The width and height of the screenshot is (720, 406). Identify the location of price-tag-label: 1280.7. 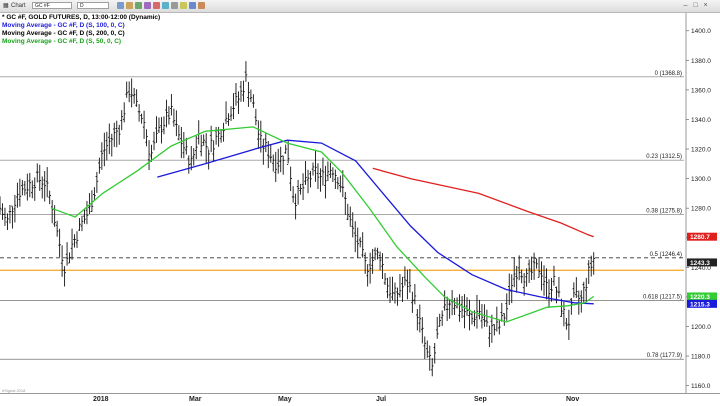
(700, 237).